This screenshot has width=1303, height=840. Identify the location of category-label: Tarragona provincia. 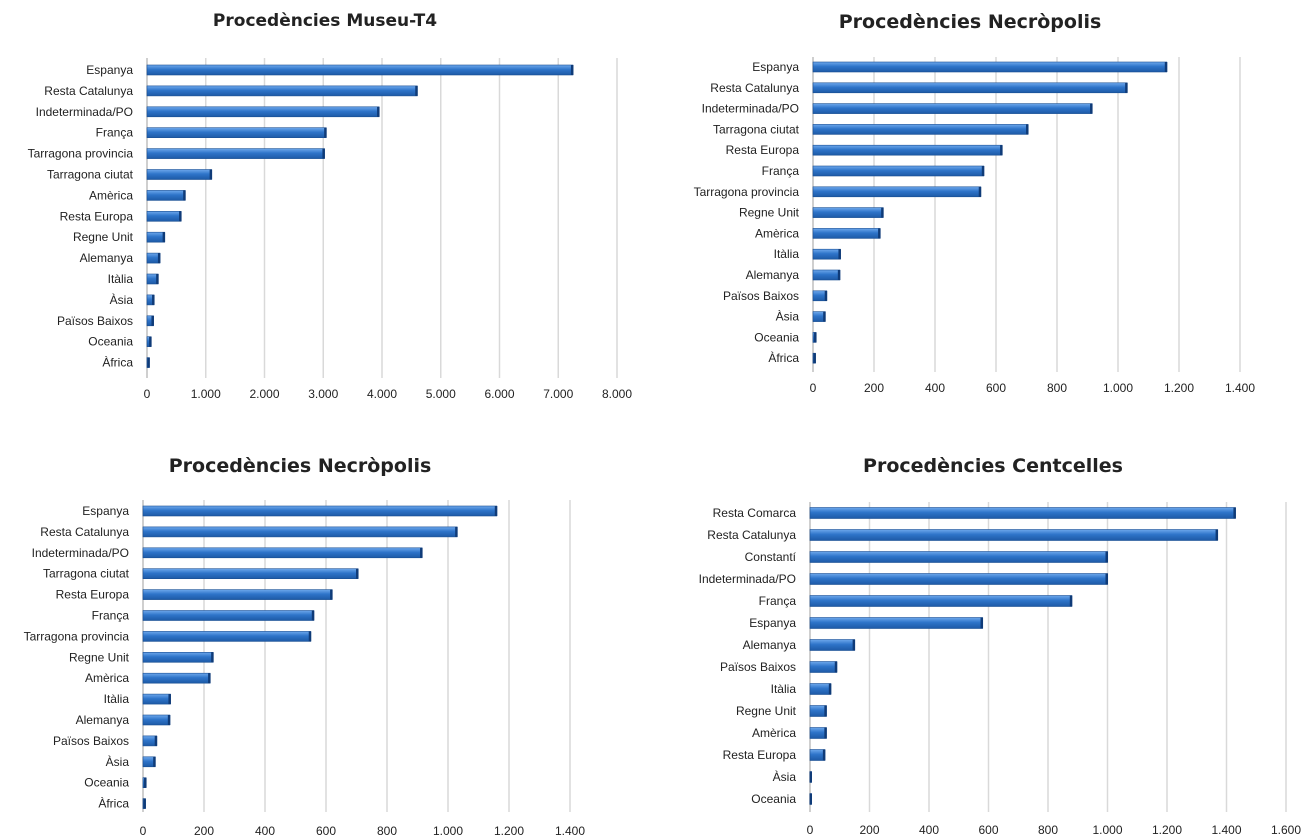
(77, 636).